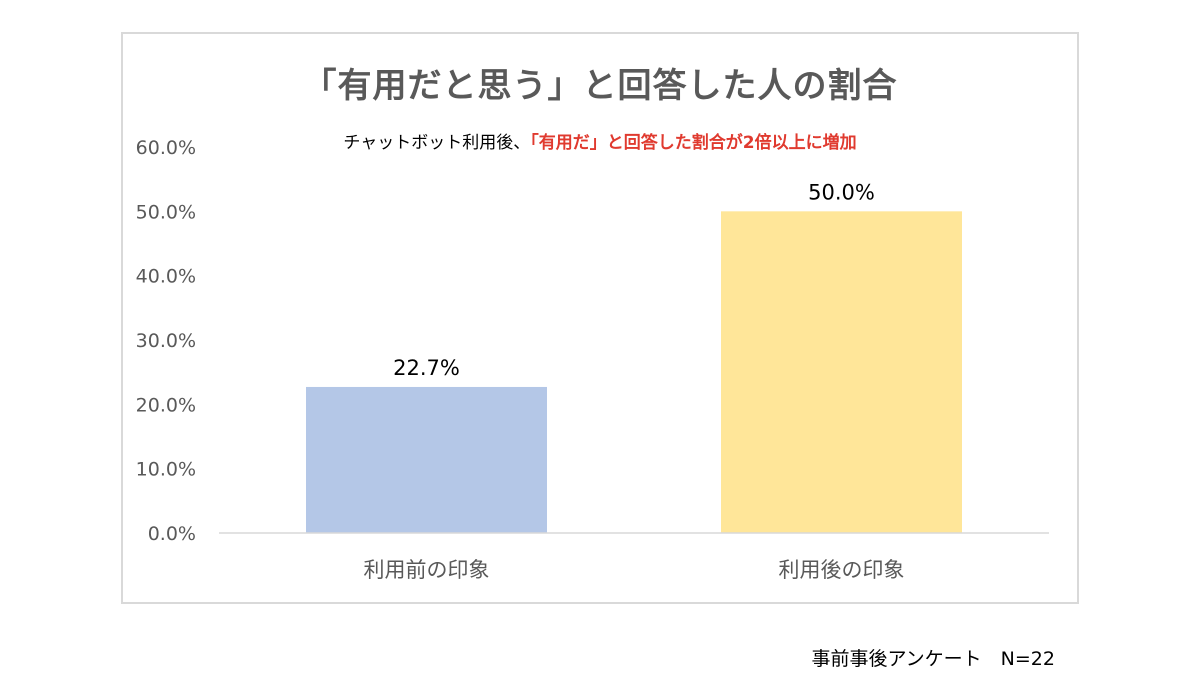  What do you see at coordinates (842, 570) in the screenshot?
I see `x-category-label: 利用後の印象` at bounding box center [842, 570].